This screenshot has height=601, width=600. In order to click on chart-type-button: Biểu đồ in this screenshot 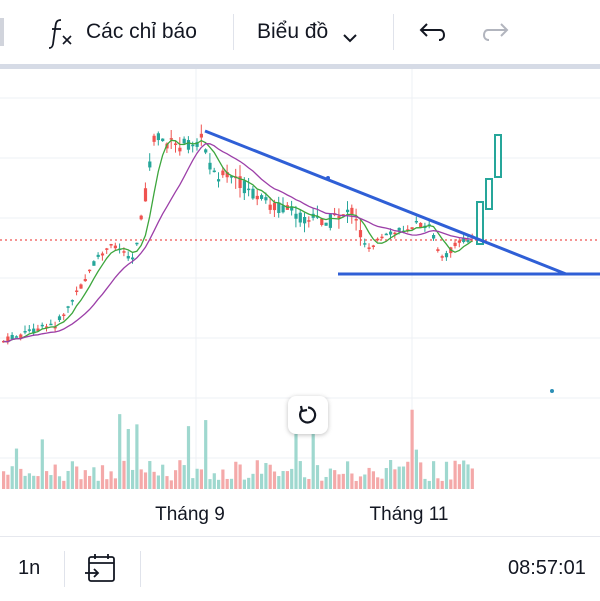, I will do `click(307, 32)`.